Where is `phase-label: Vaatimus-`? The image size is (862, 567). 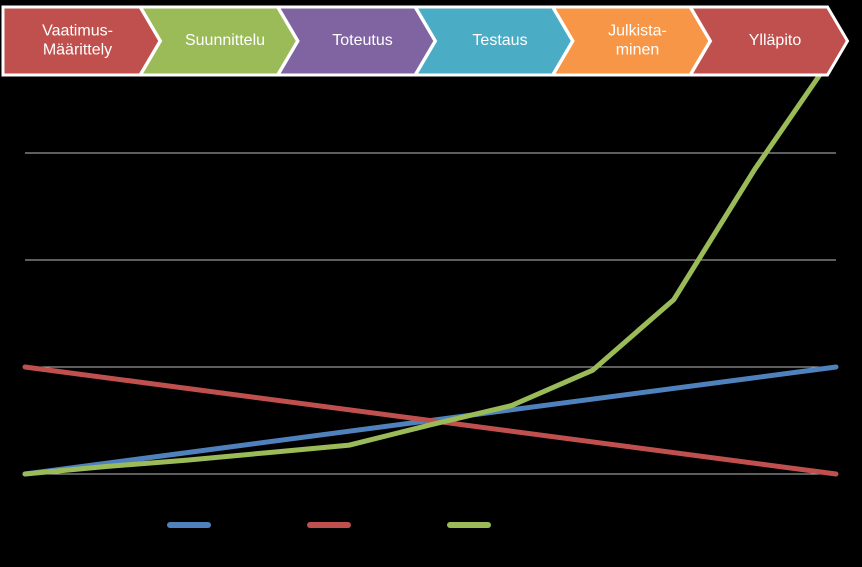 phase-label: Vaatimus- is located at coordinates (77, 31).